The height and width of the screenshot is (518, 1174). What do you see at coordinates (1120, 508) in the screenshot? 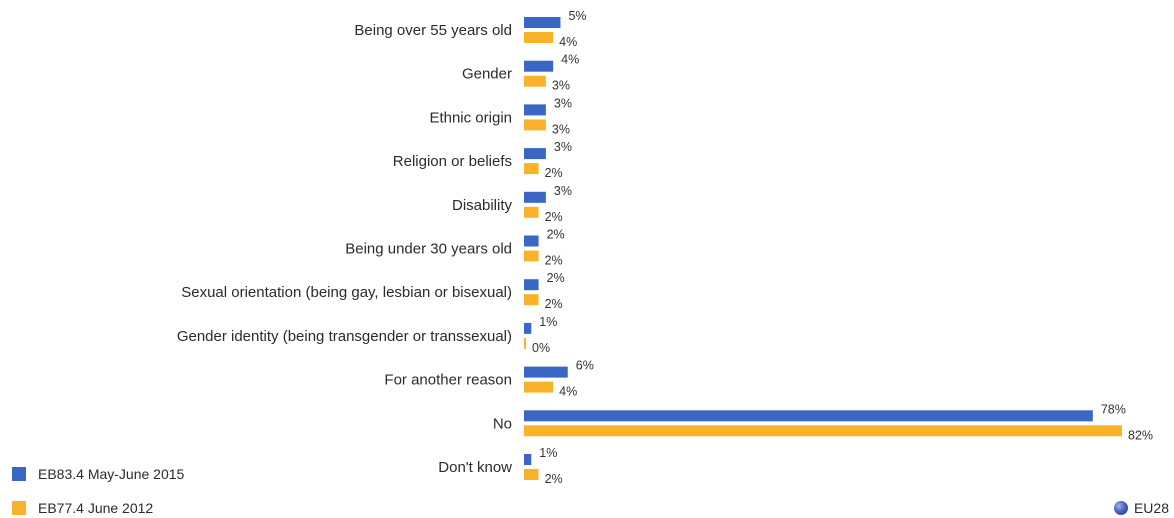
I see `eu-globe-icon` at bounding box center [1120, 508].